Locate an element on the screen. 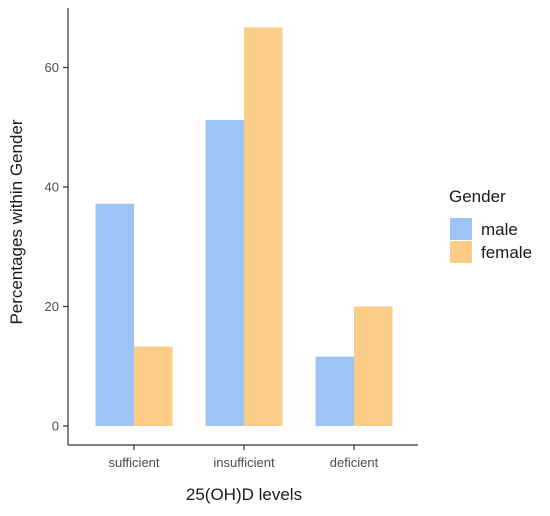  x-tick-label-deficient: deficient is located at coordinates (354, 462).